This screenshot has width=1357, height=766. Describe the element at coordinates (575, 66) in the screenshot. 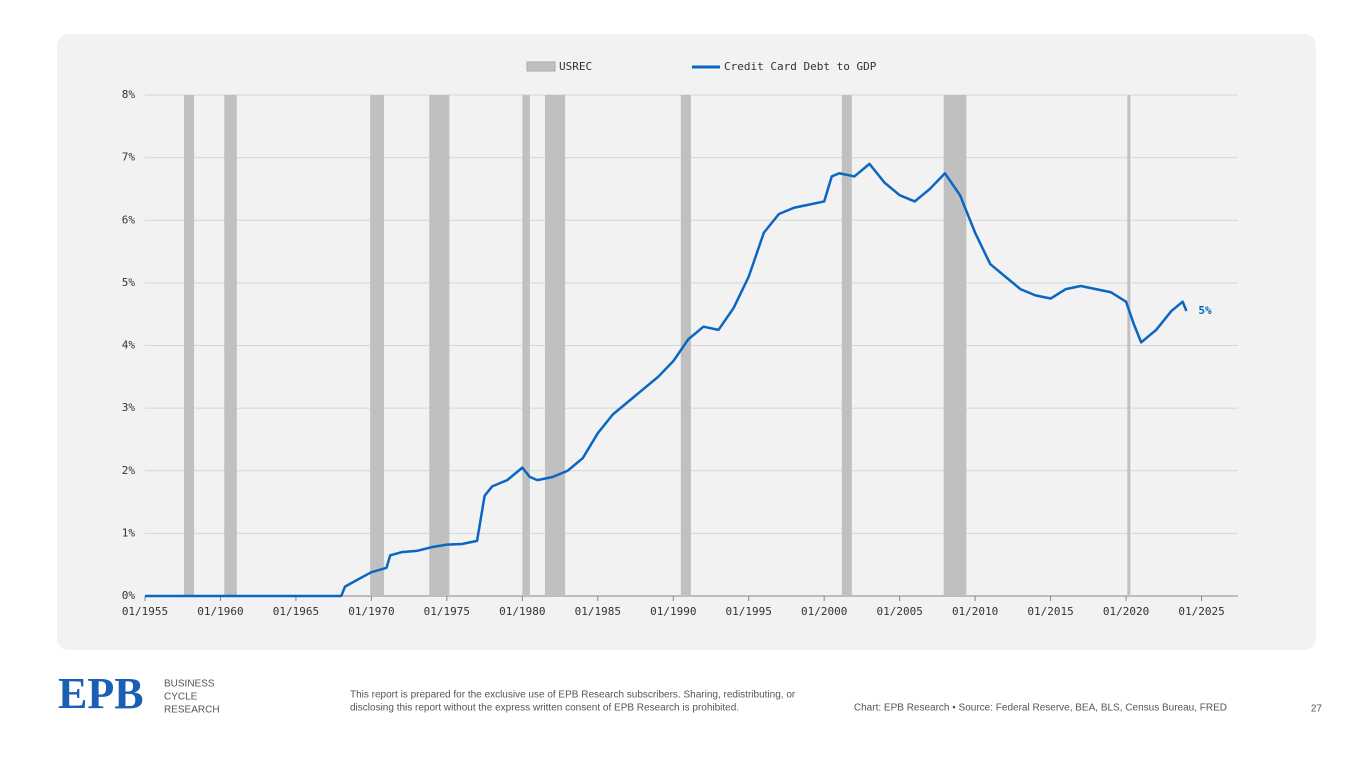

I see `legend-label: USREC` at that location.